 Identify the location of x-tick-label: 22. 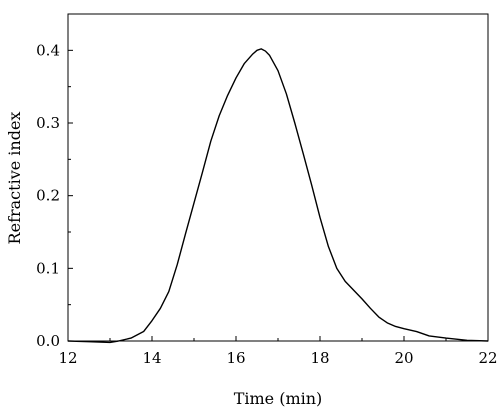
(487, 358).